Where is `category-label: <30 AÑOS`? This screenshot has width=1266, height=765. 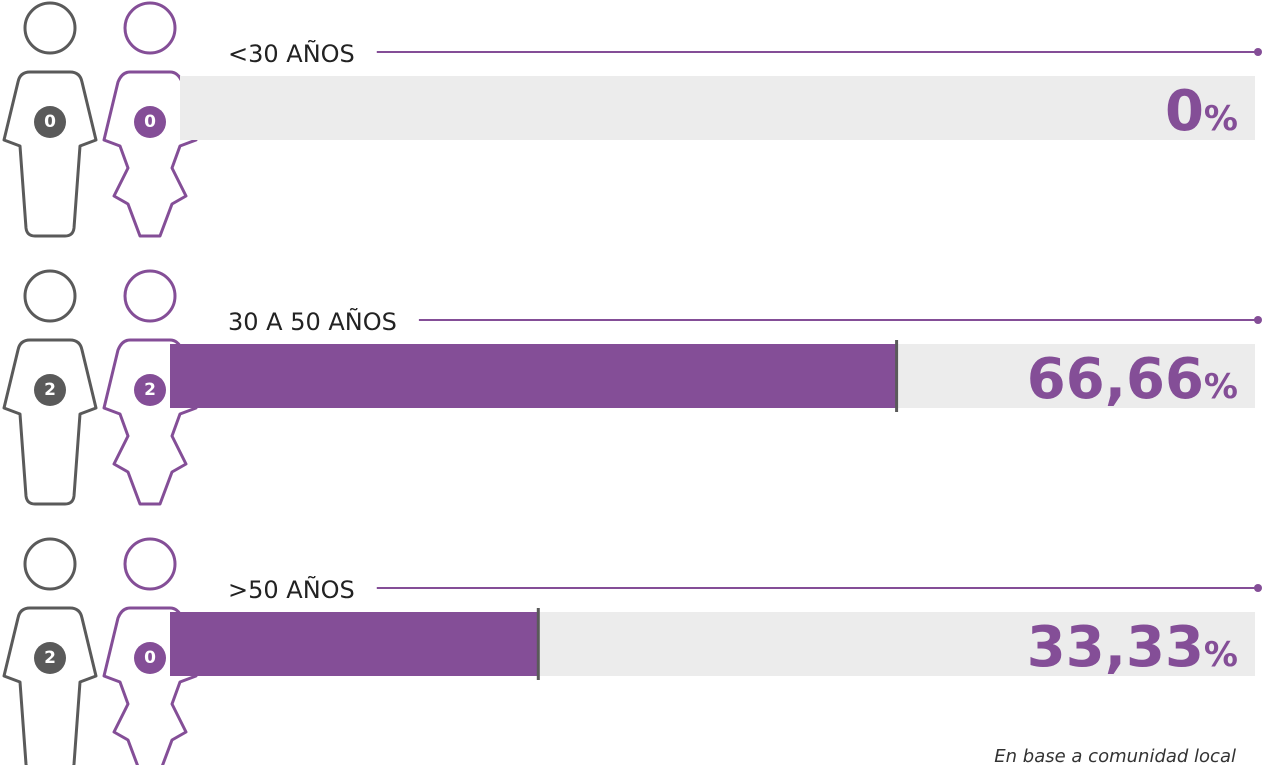
category-label: <30 AÑOS is located at coordinates (291, 53).